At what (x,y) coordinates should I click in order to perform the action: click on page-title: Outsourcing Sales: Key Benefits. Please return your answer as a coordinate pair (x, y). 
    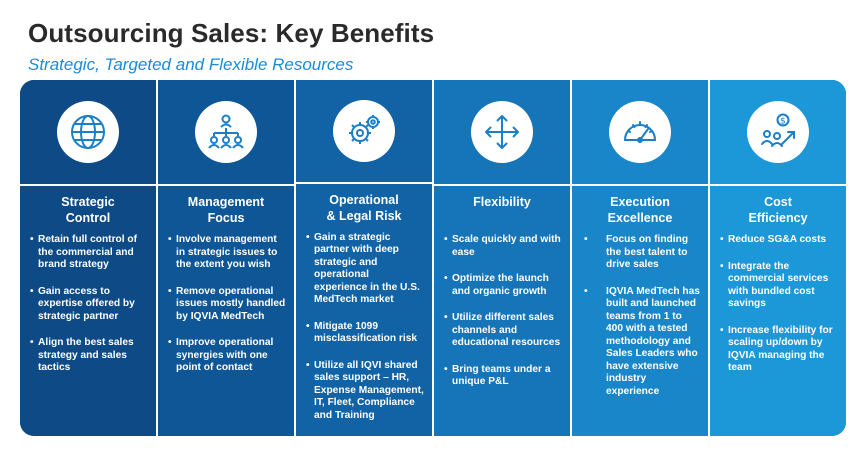
    Looking at the image, I should click on (231, 33).